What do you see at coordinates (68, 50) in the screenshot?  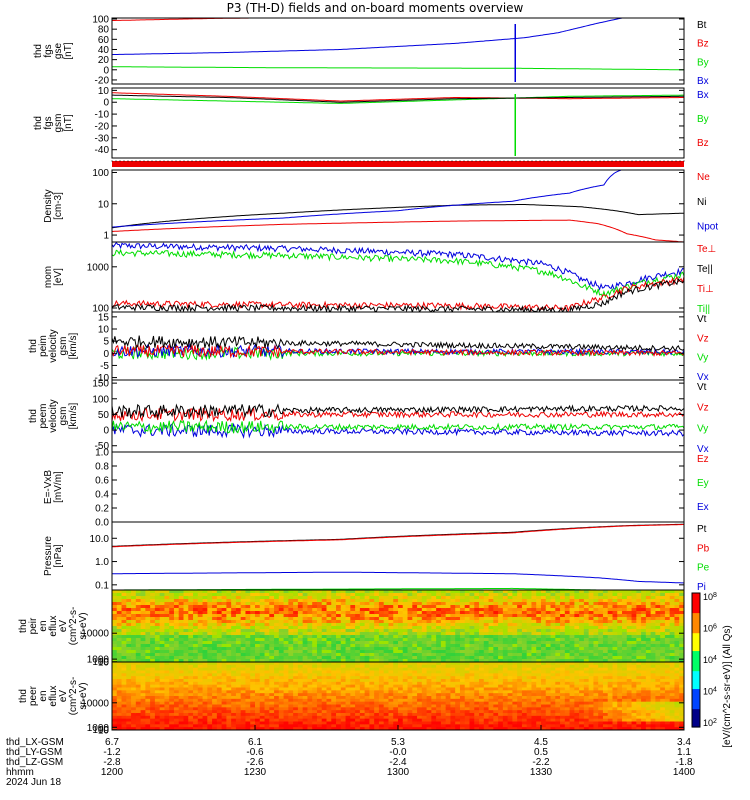 I see `ylabel-line: [nT]` at bounding box center [68, 50].